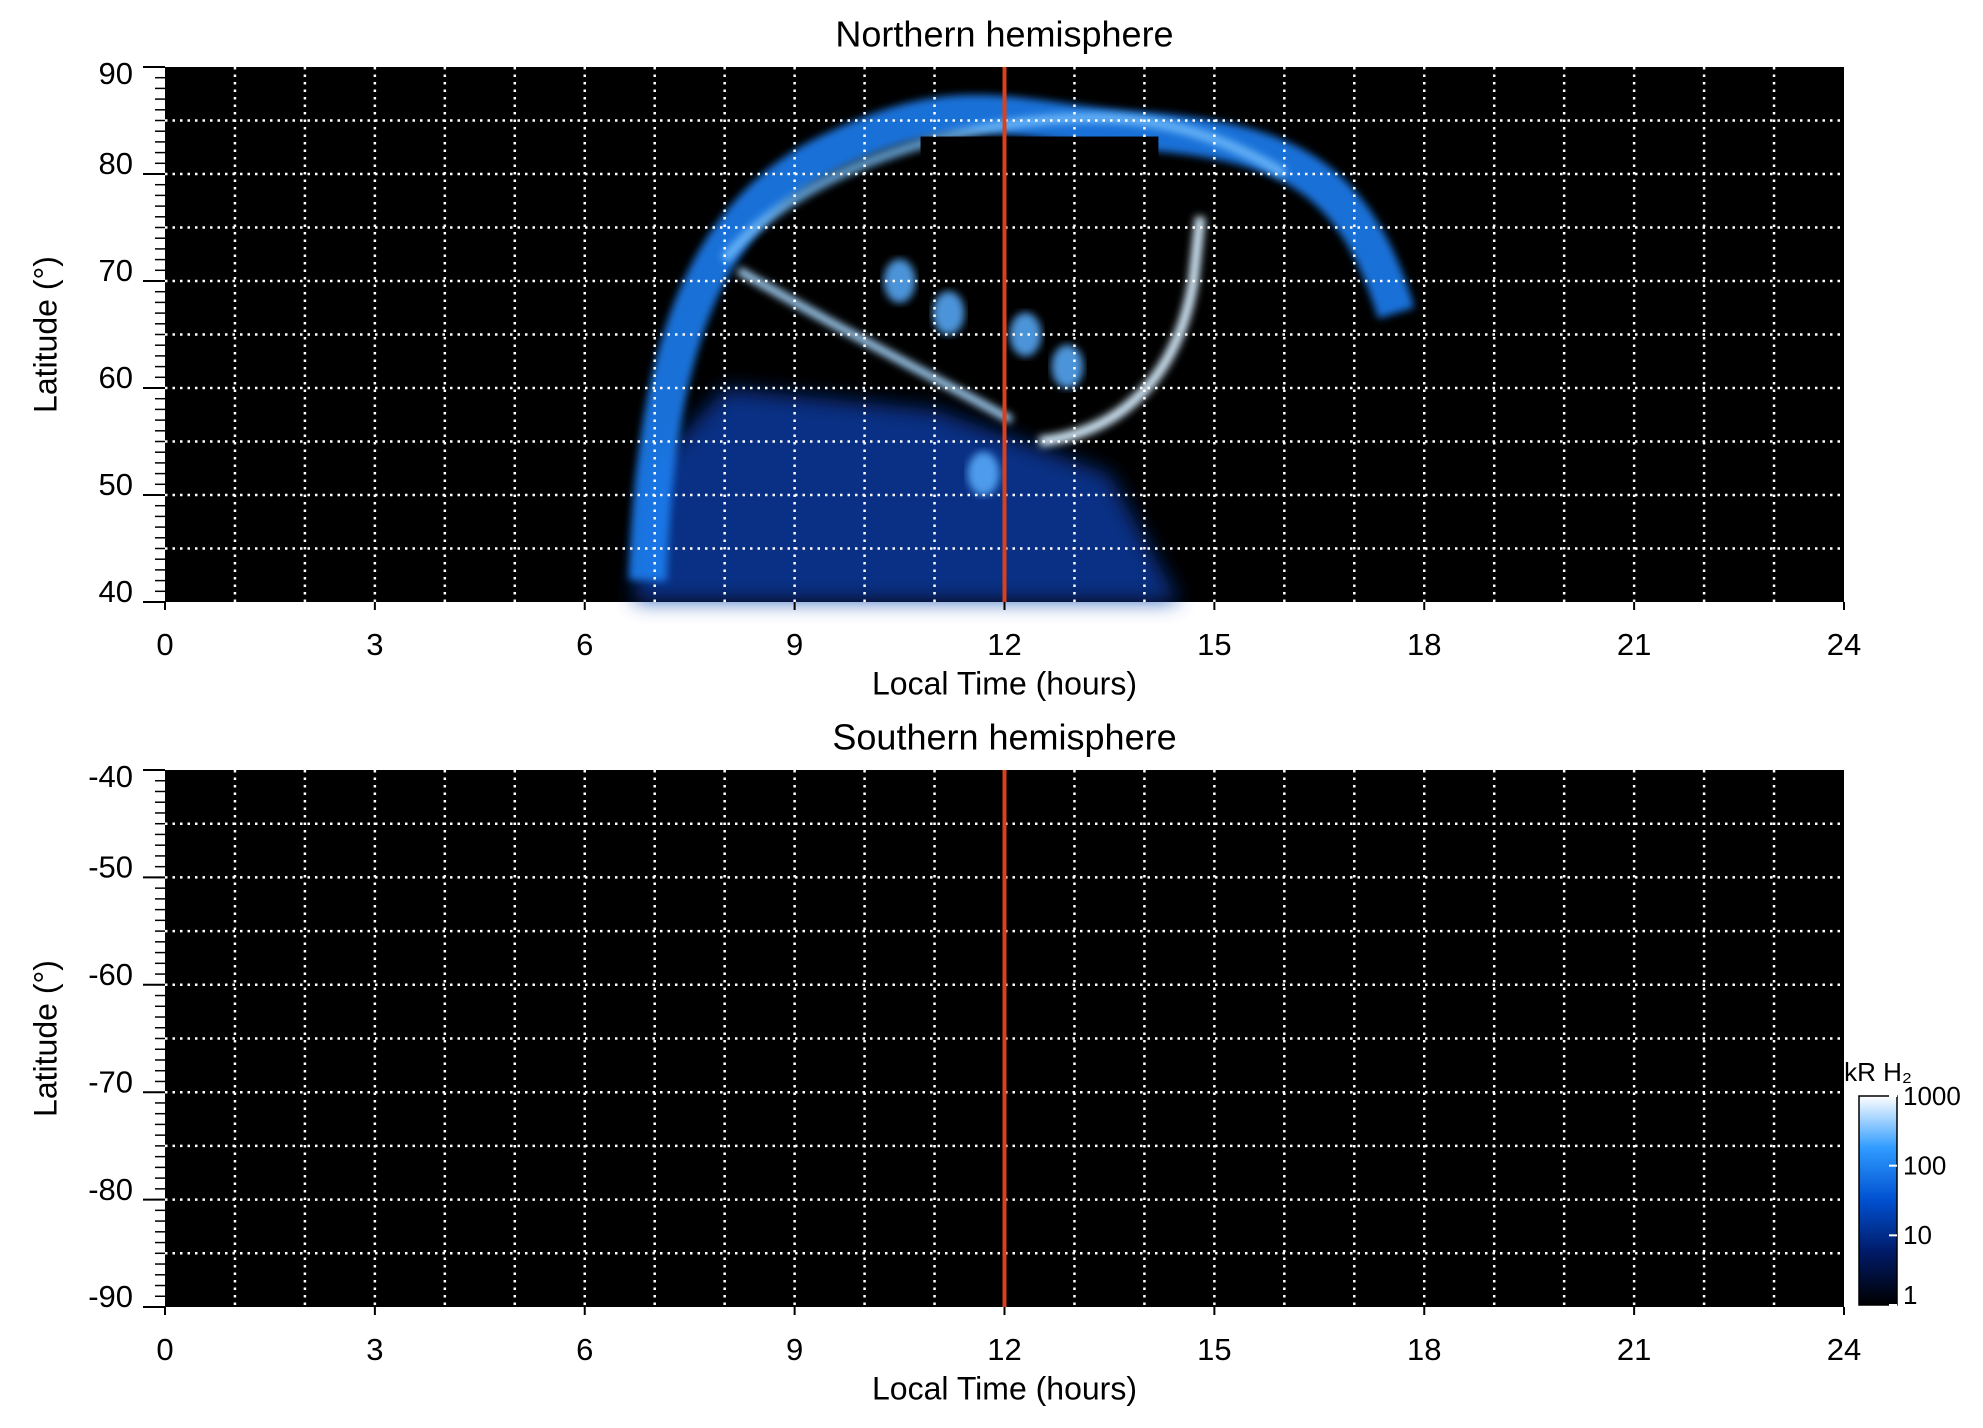 The width and height of the screenshot is (1983, 1428). Describe the element at coordinates (1878, 1200) in the screenshot. I see `colorbar` at that location.